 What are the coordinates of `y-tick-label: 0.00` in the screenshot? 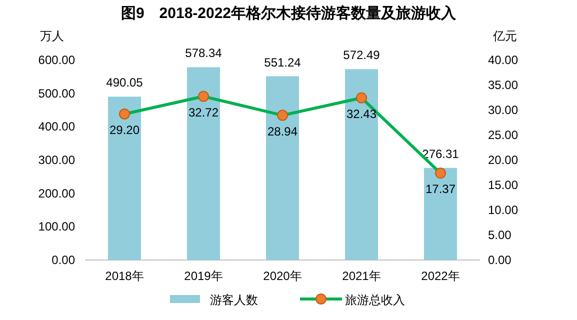 It's located at (64, 260).